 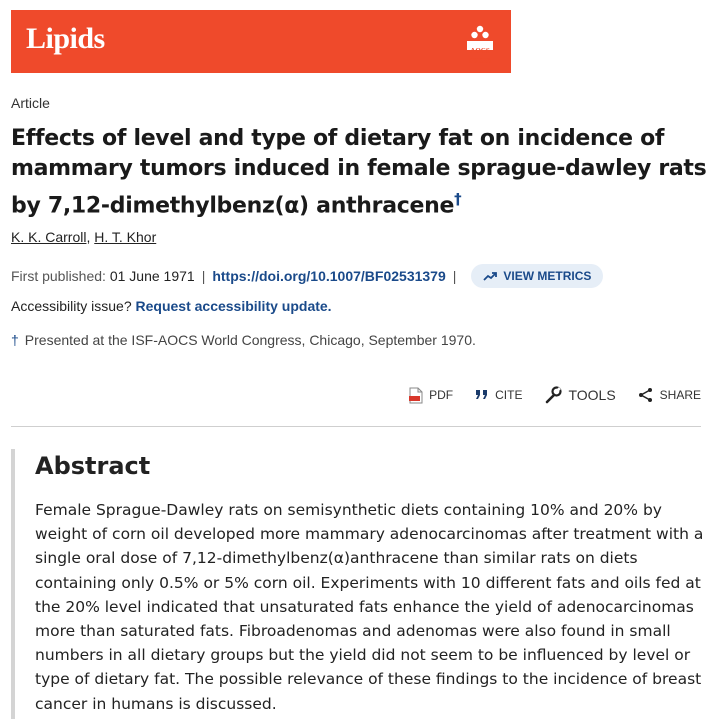 What do you see at coordinates (261, 41) in the screenshot?
I see `journal-banner: Lipids AOCS PRESS` at bounding box center [261, 41].